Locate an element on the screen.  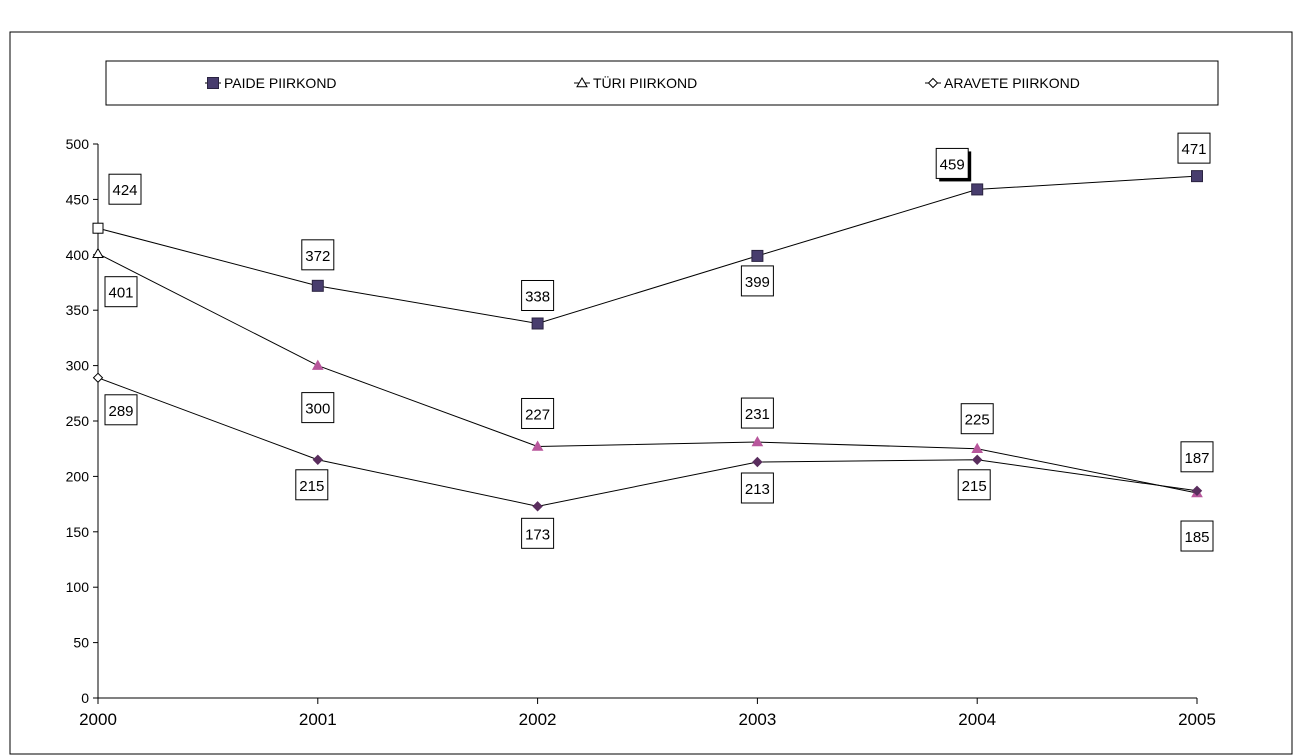
legend-label: TÜRI PIIRKOND is located at coordinates (645, 82).